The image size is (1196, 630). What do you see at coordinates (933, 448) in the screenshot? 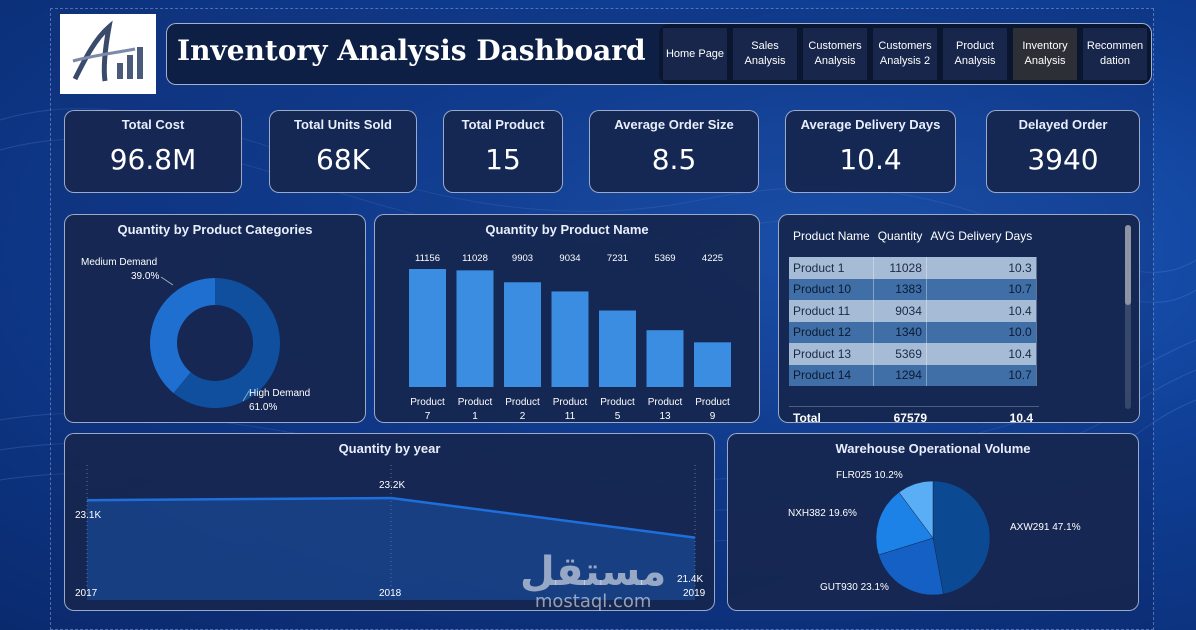
I see `panel-title: Warehouse Operational Volume` at bounding box center [933, 448].